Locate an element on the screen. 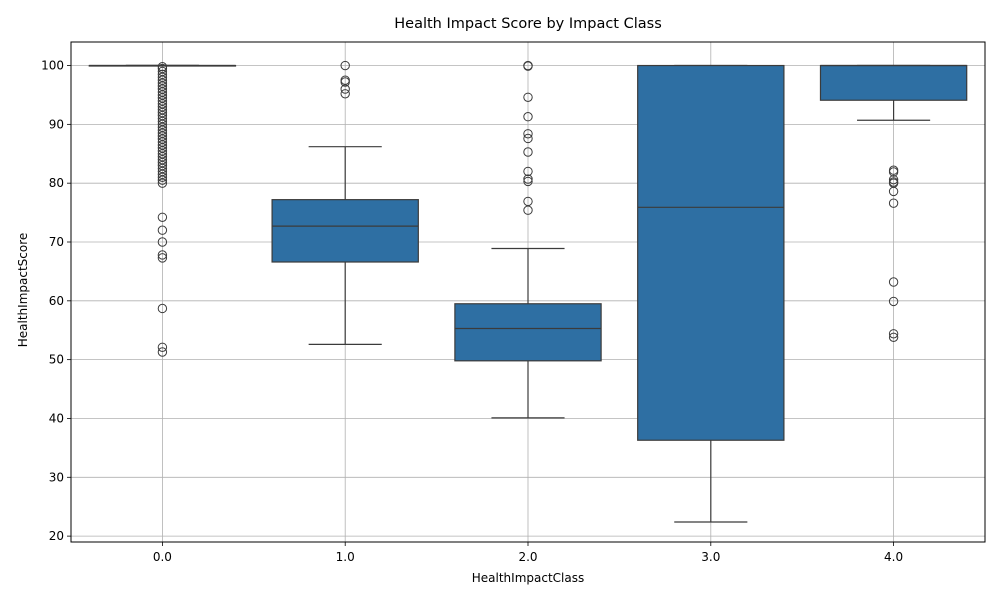 The height and width of the screenshot is (600, 1000). y-tick-label: 100 is located at coordinates (52, 66).